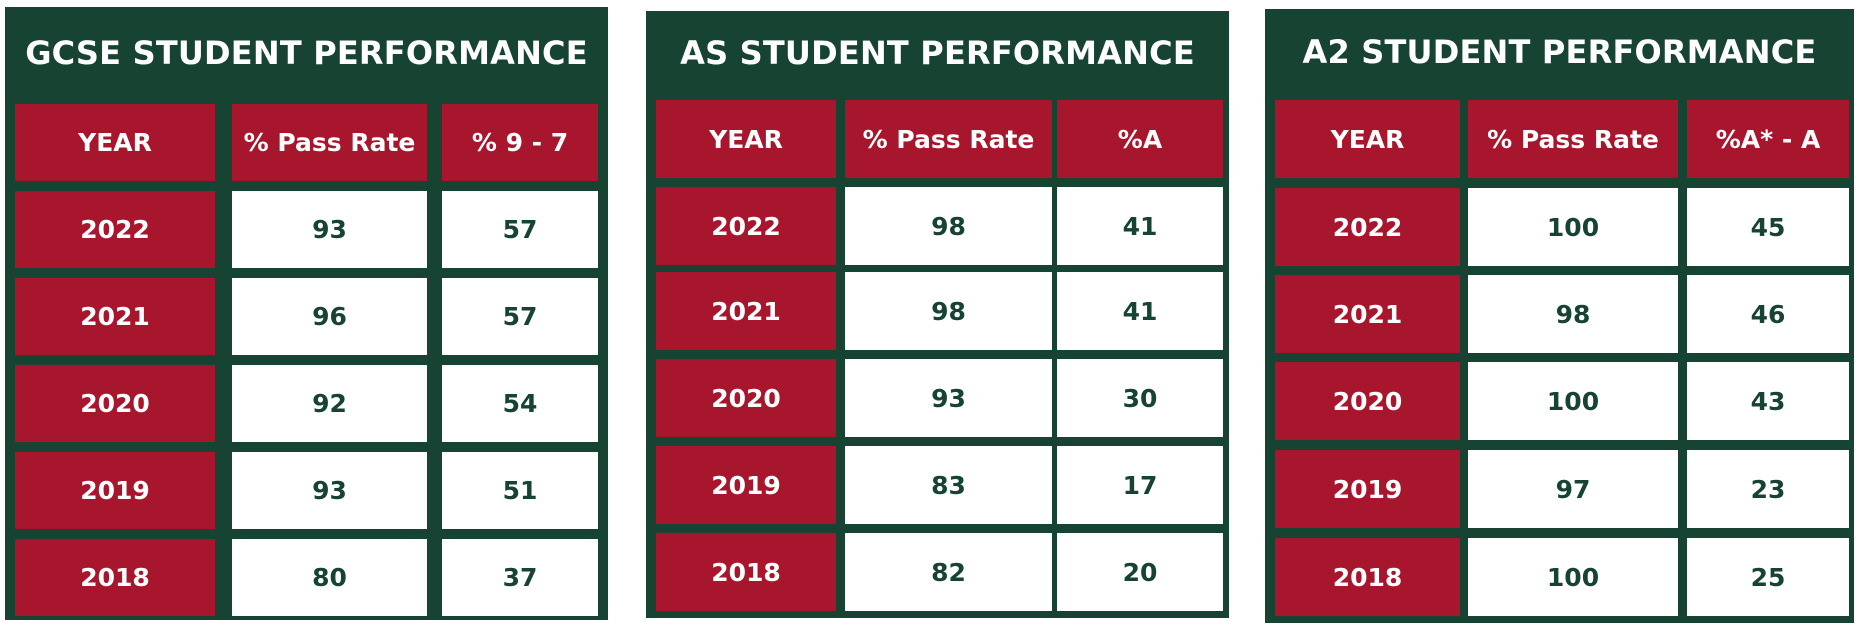  What do you see at coordinates (520, 490) in the screenshot?
I see `value-cell: 51` at bounding box center [520, 490].